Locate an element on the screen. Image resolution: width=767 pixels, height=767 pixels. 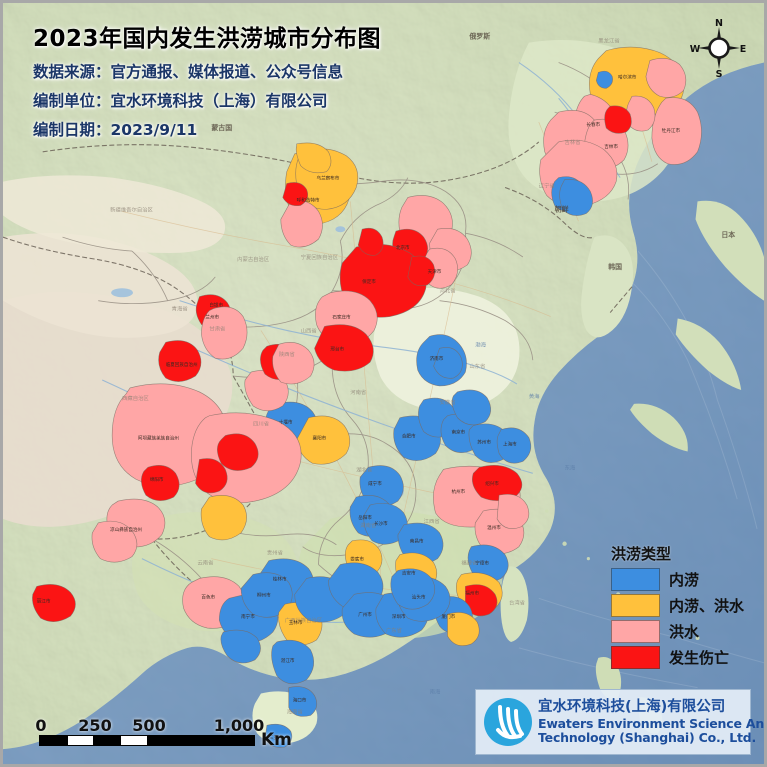
svg-text: 福建省 is located at coordinates (469, 563).